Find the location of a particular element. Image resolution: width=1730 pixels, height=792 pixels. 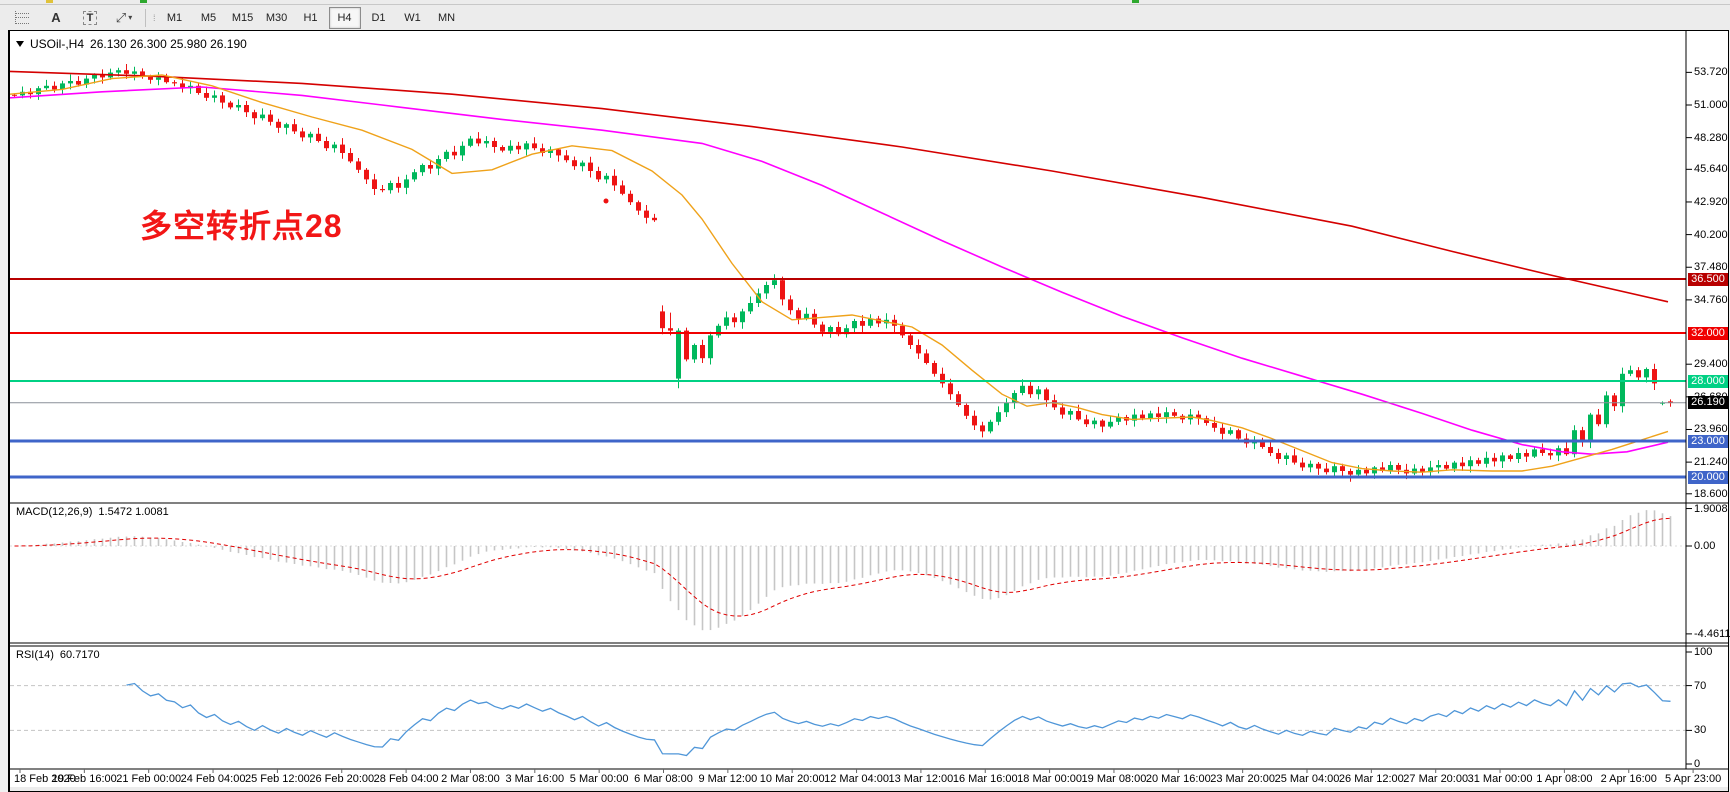

date-tick-label: 24 Feb 04:00 is located at coordinates (213, 779).